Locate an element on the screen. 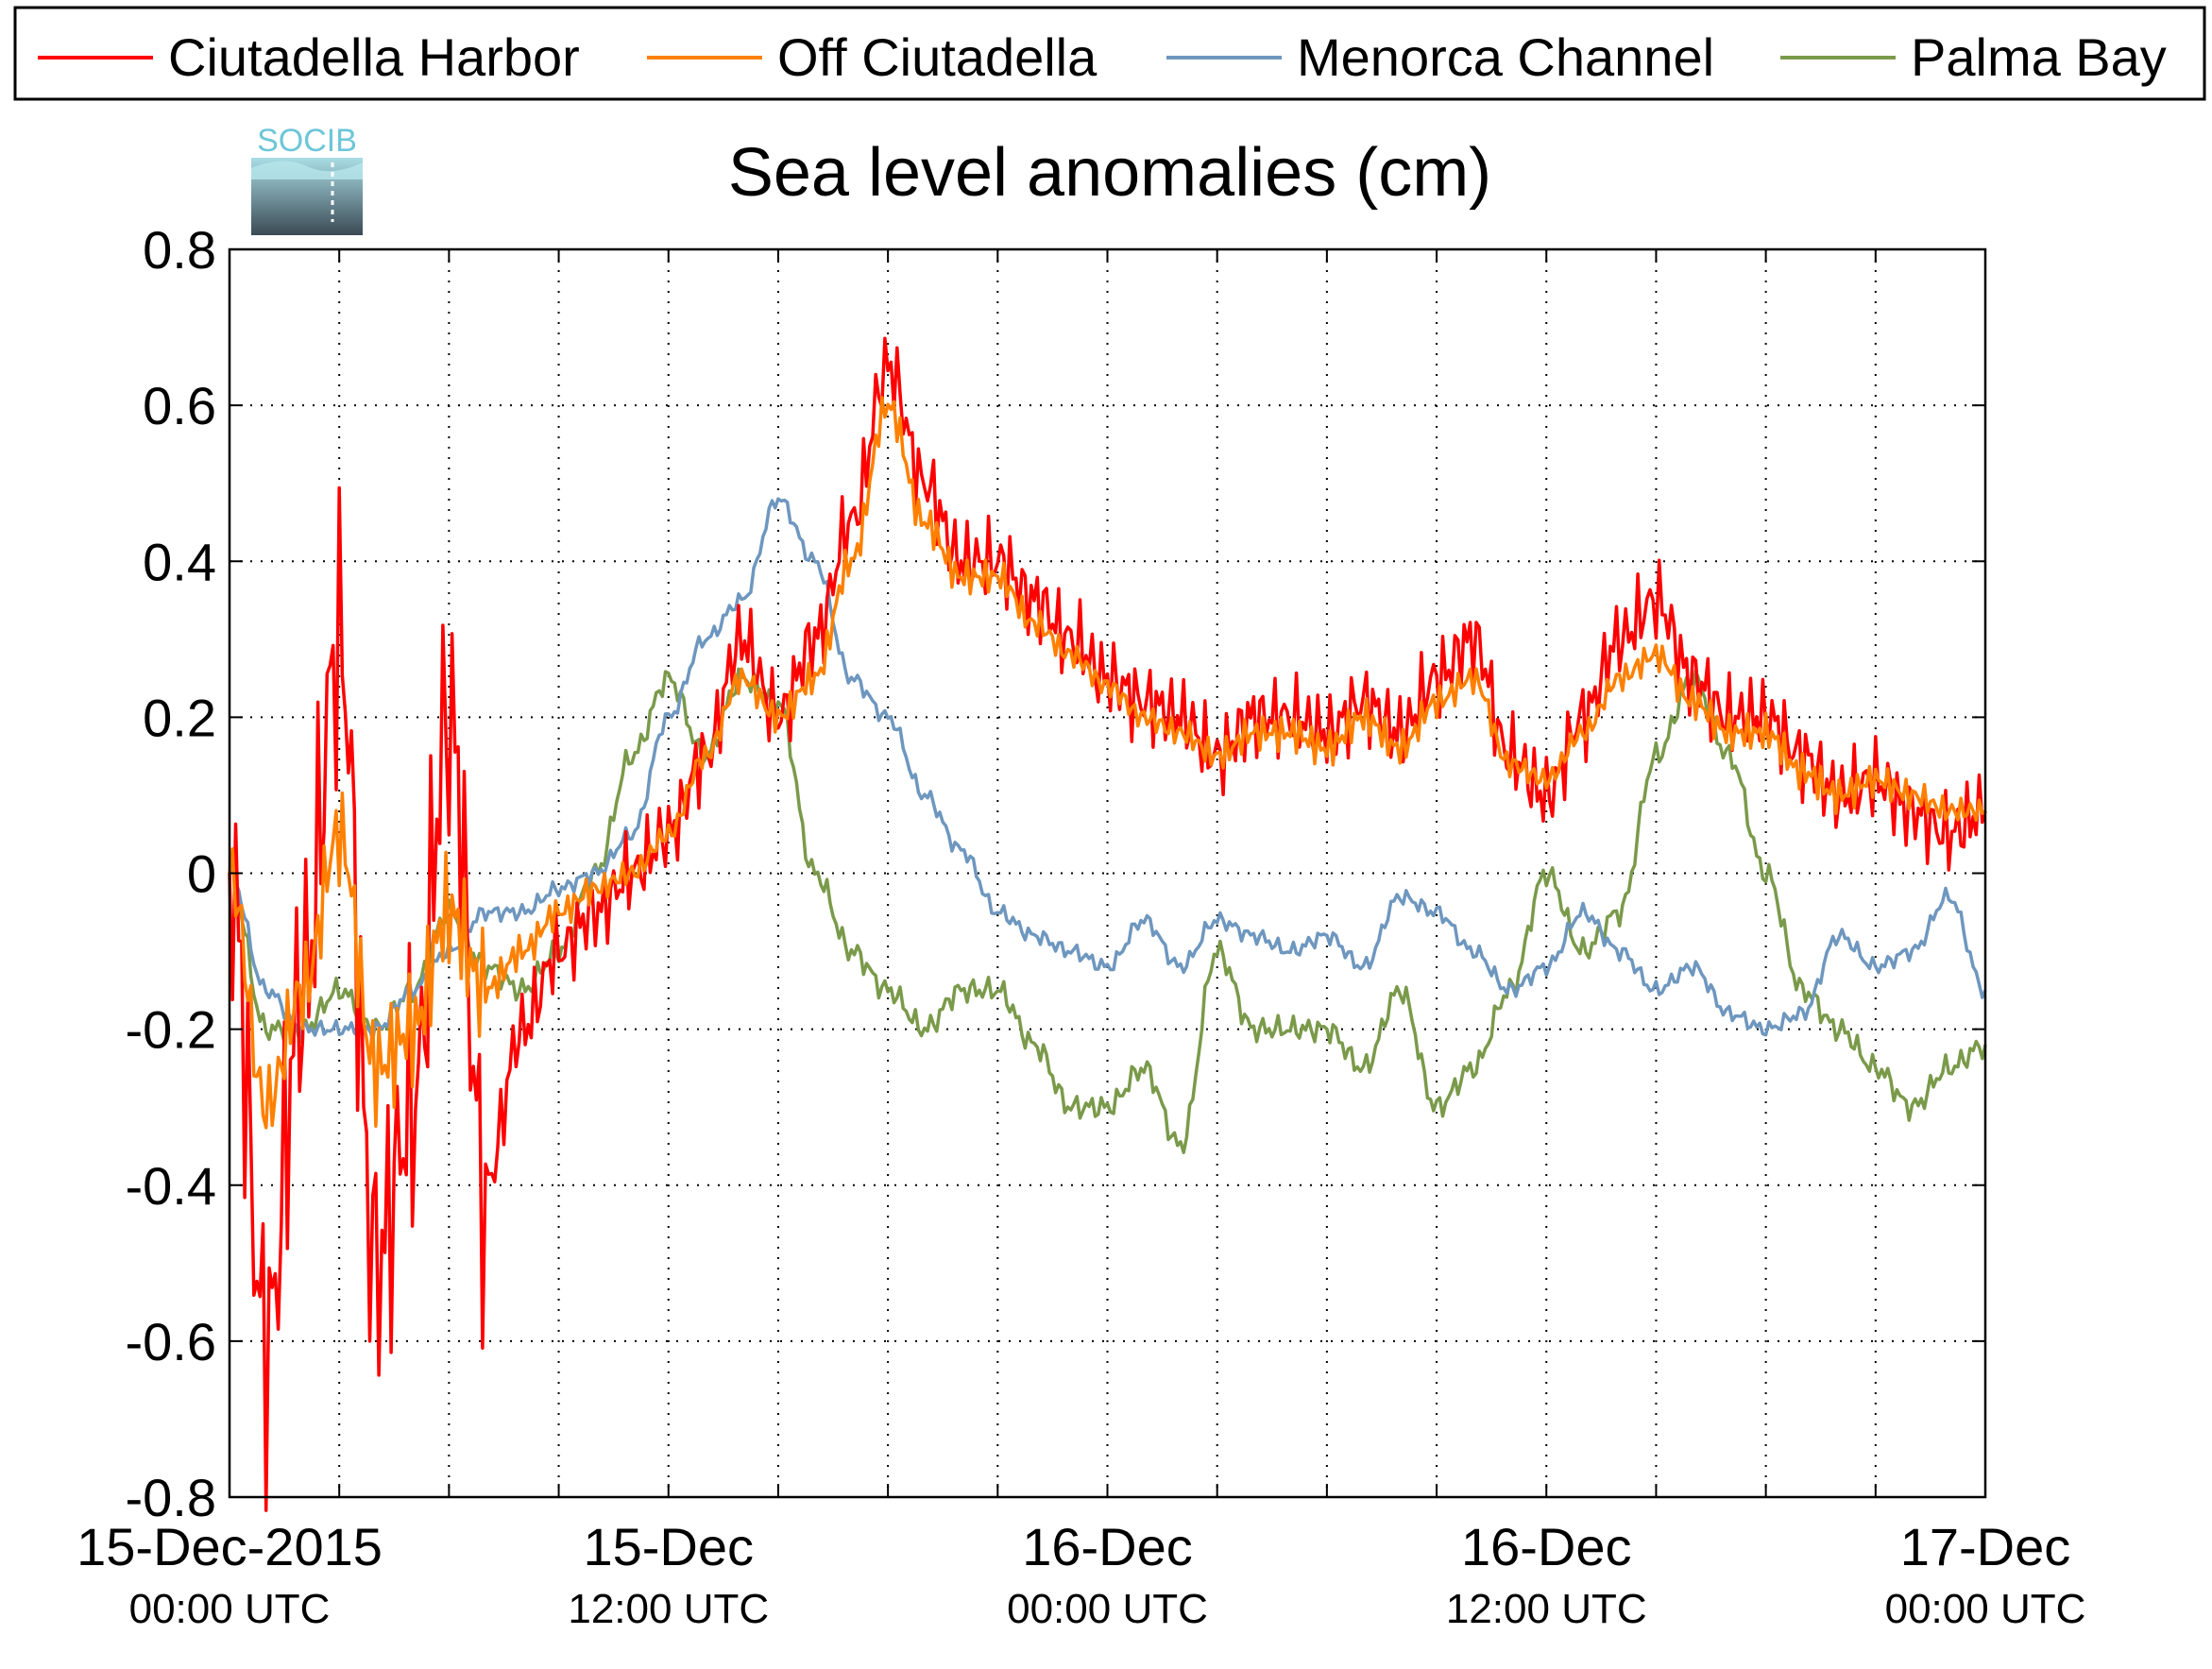 This screenshot has height=1669, width=2212. legend-label: Palma Bay is located at coordinates (2039, 57).